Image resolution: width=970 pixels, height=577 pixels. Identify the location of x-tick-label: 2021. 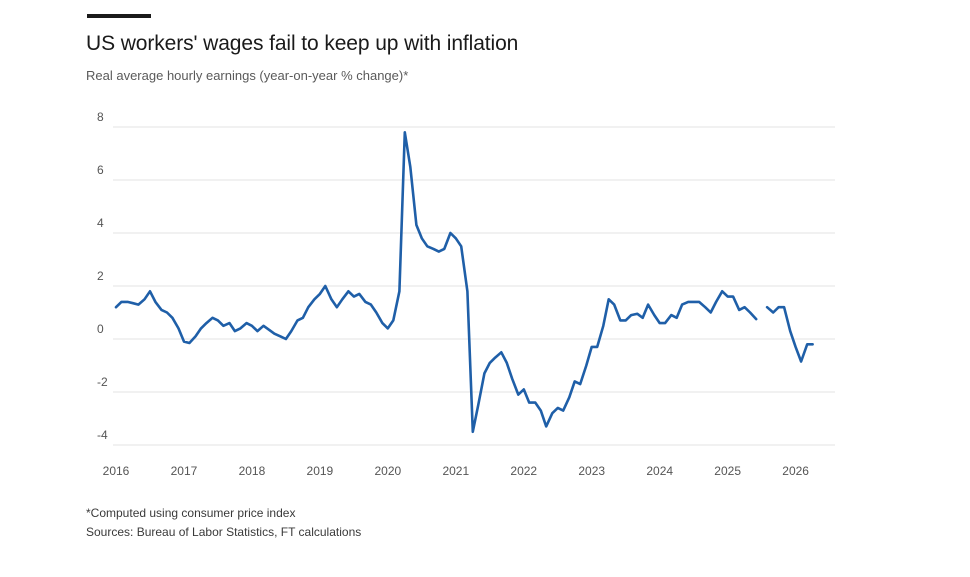
(455, 471).